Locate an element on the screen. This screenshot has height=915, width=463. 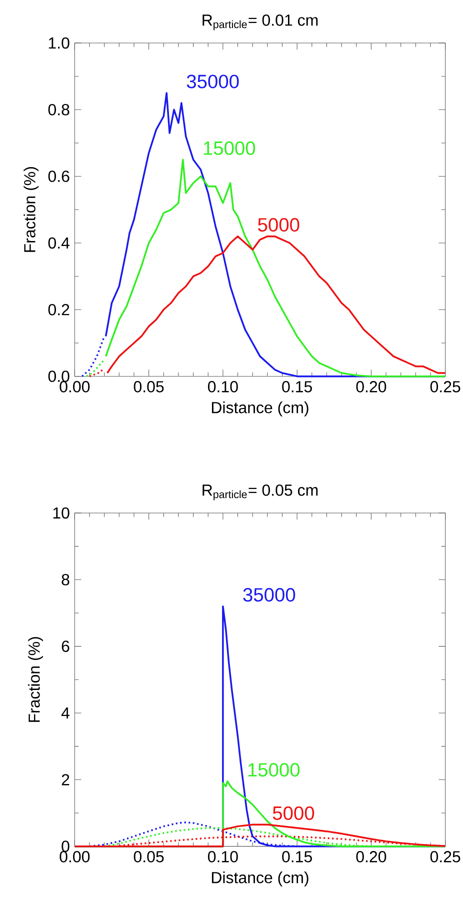
chart-title: R$_{particle}$= 0.01 cm is located at coordinates (260, 22).